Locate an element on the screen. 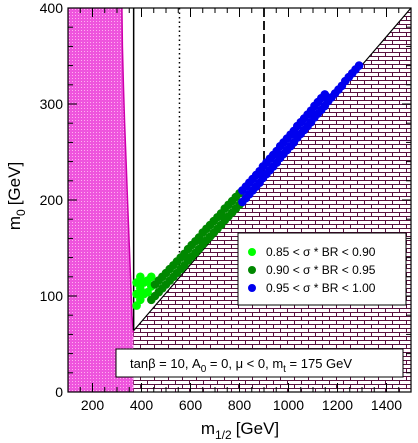  x-tick-label: 800 is located at coordinates (240, 405).